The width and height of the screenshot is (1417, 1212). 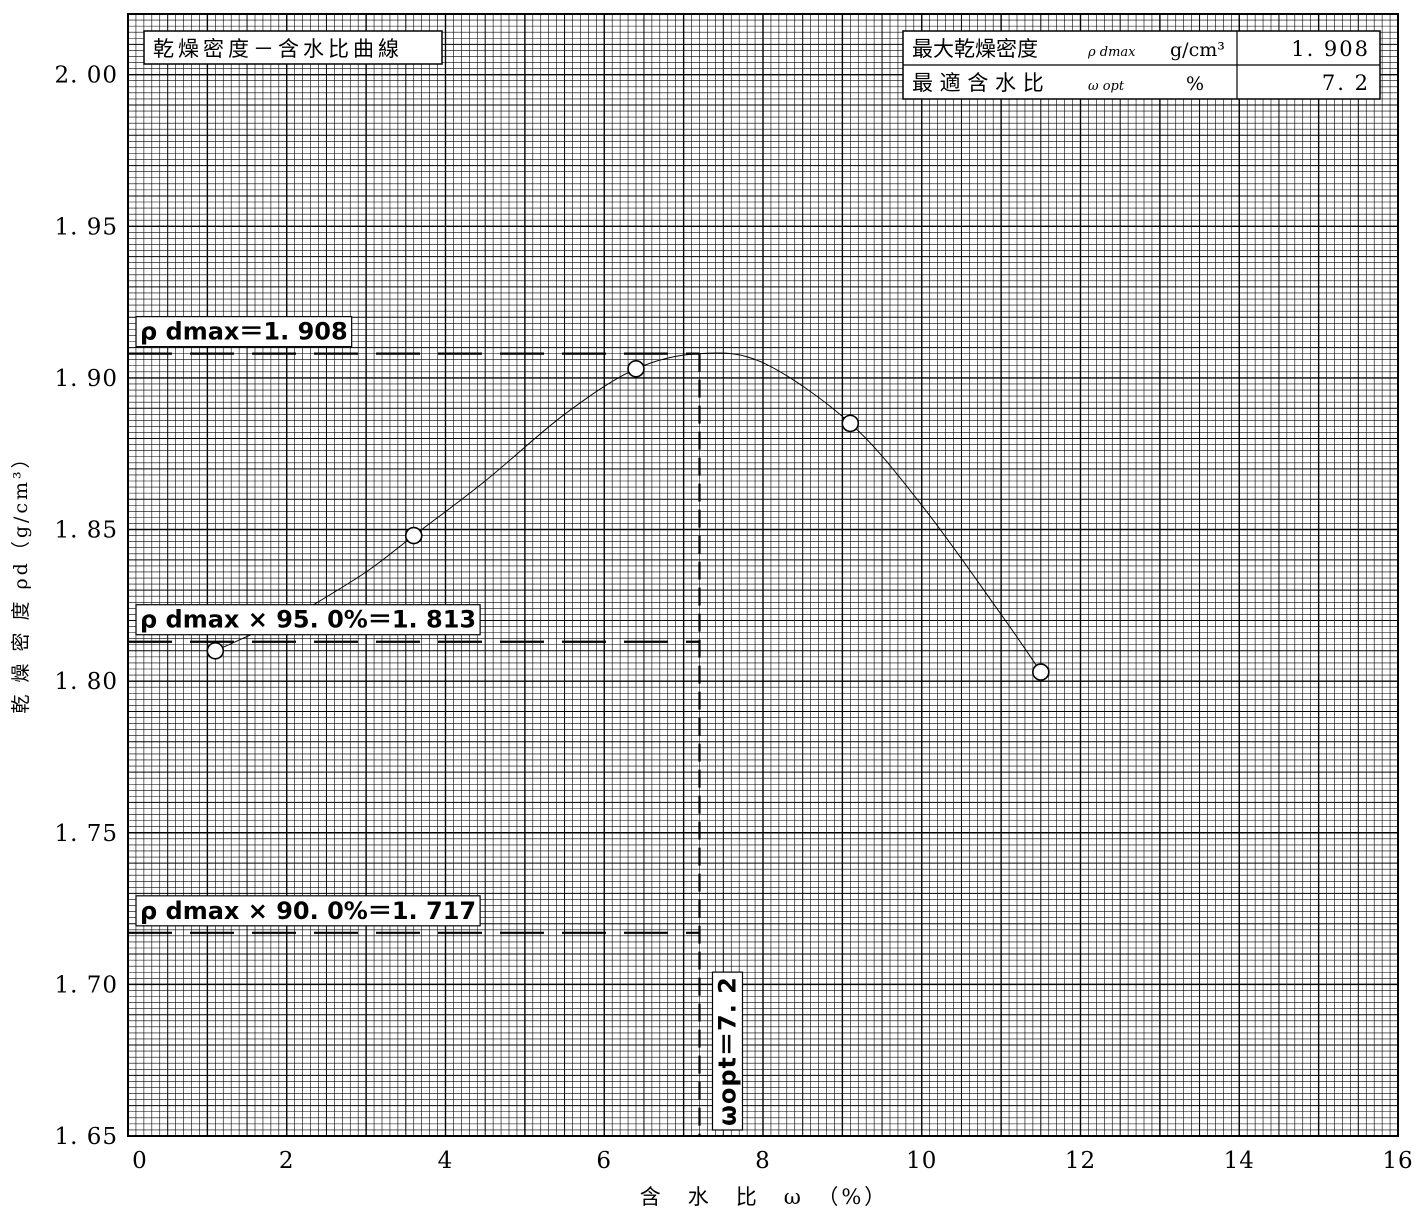 I want to click on y-tick-label: 1. 80, so click(x=86, y=682).